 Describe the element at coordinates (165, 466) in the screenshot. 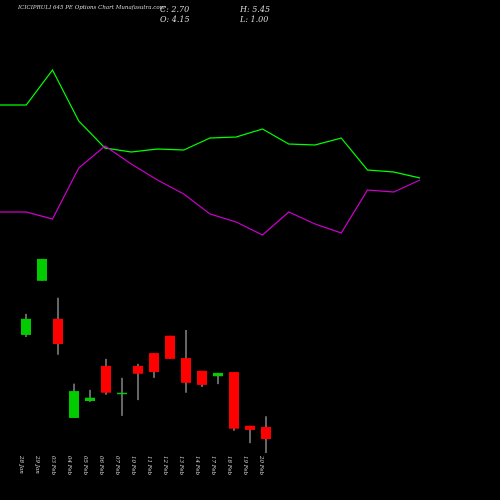

I see `x-tick-label: 12 Feb` at that location.